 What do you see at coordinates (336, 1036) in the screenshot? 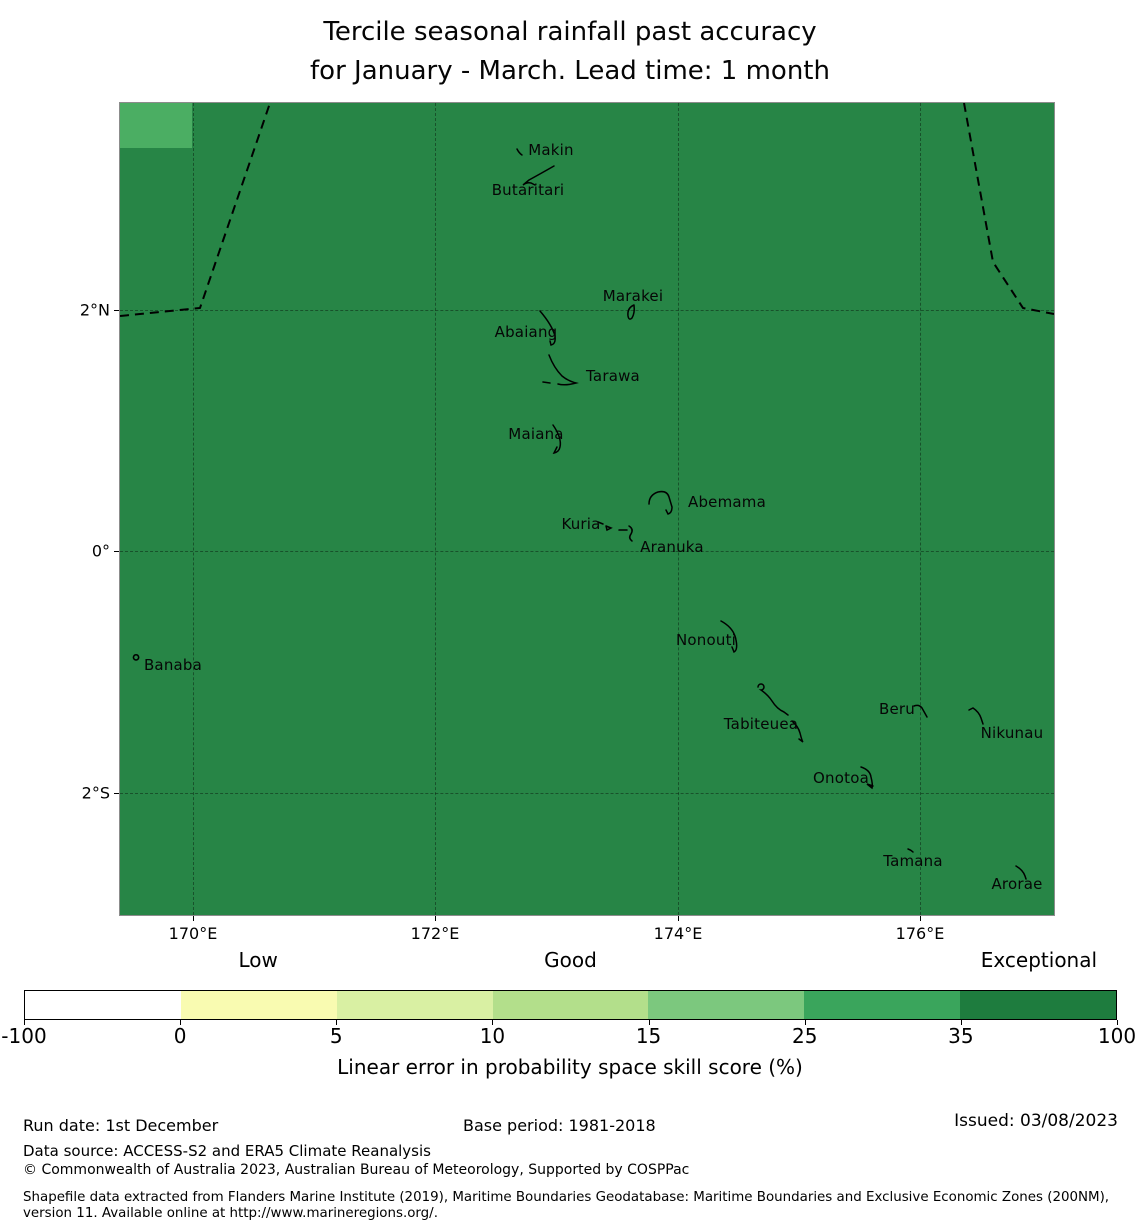
I see `colorbar-tick-label: 5` at bounding box center [336, 1036].